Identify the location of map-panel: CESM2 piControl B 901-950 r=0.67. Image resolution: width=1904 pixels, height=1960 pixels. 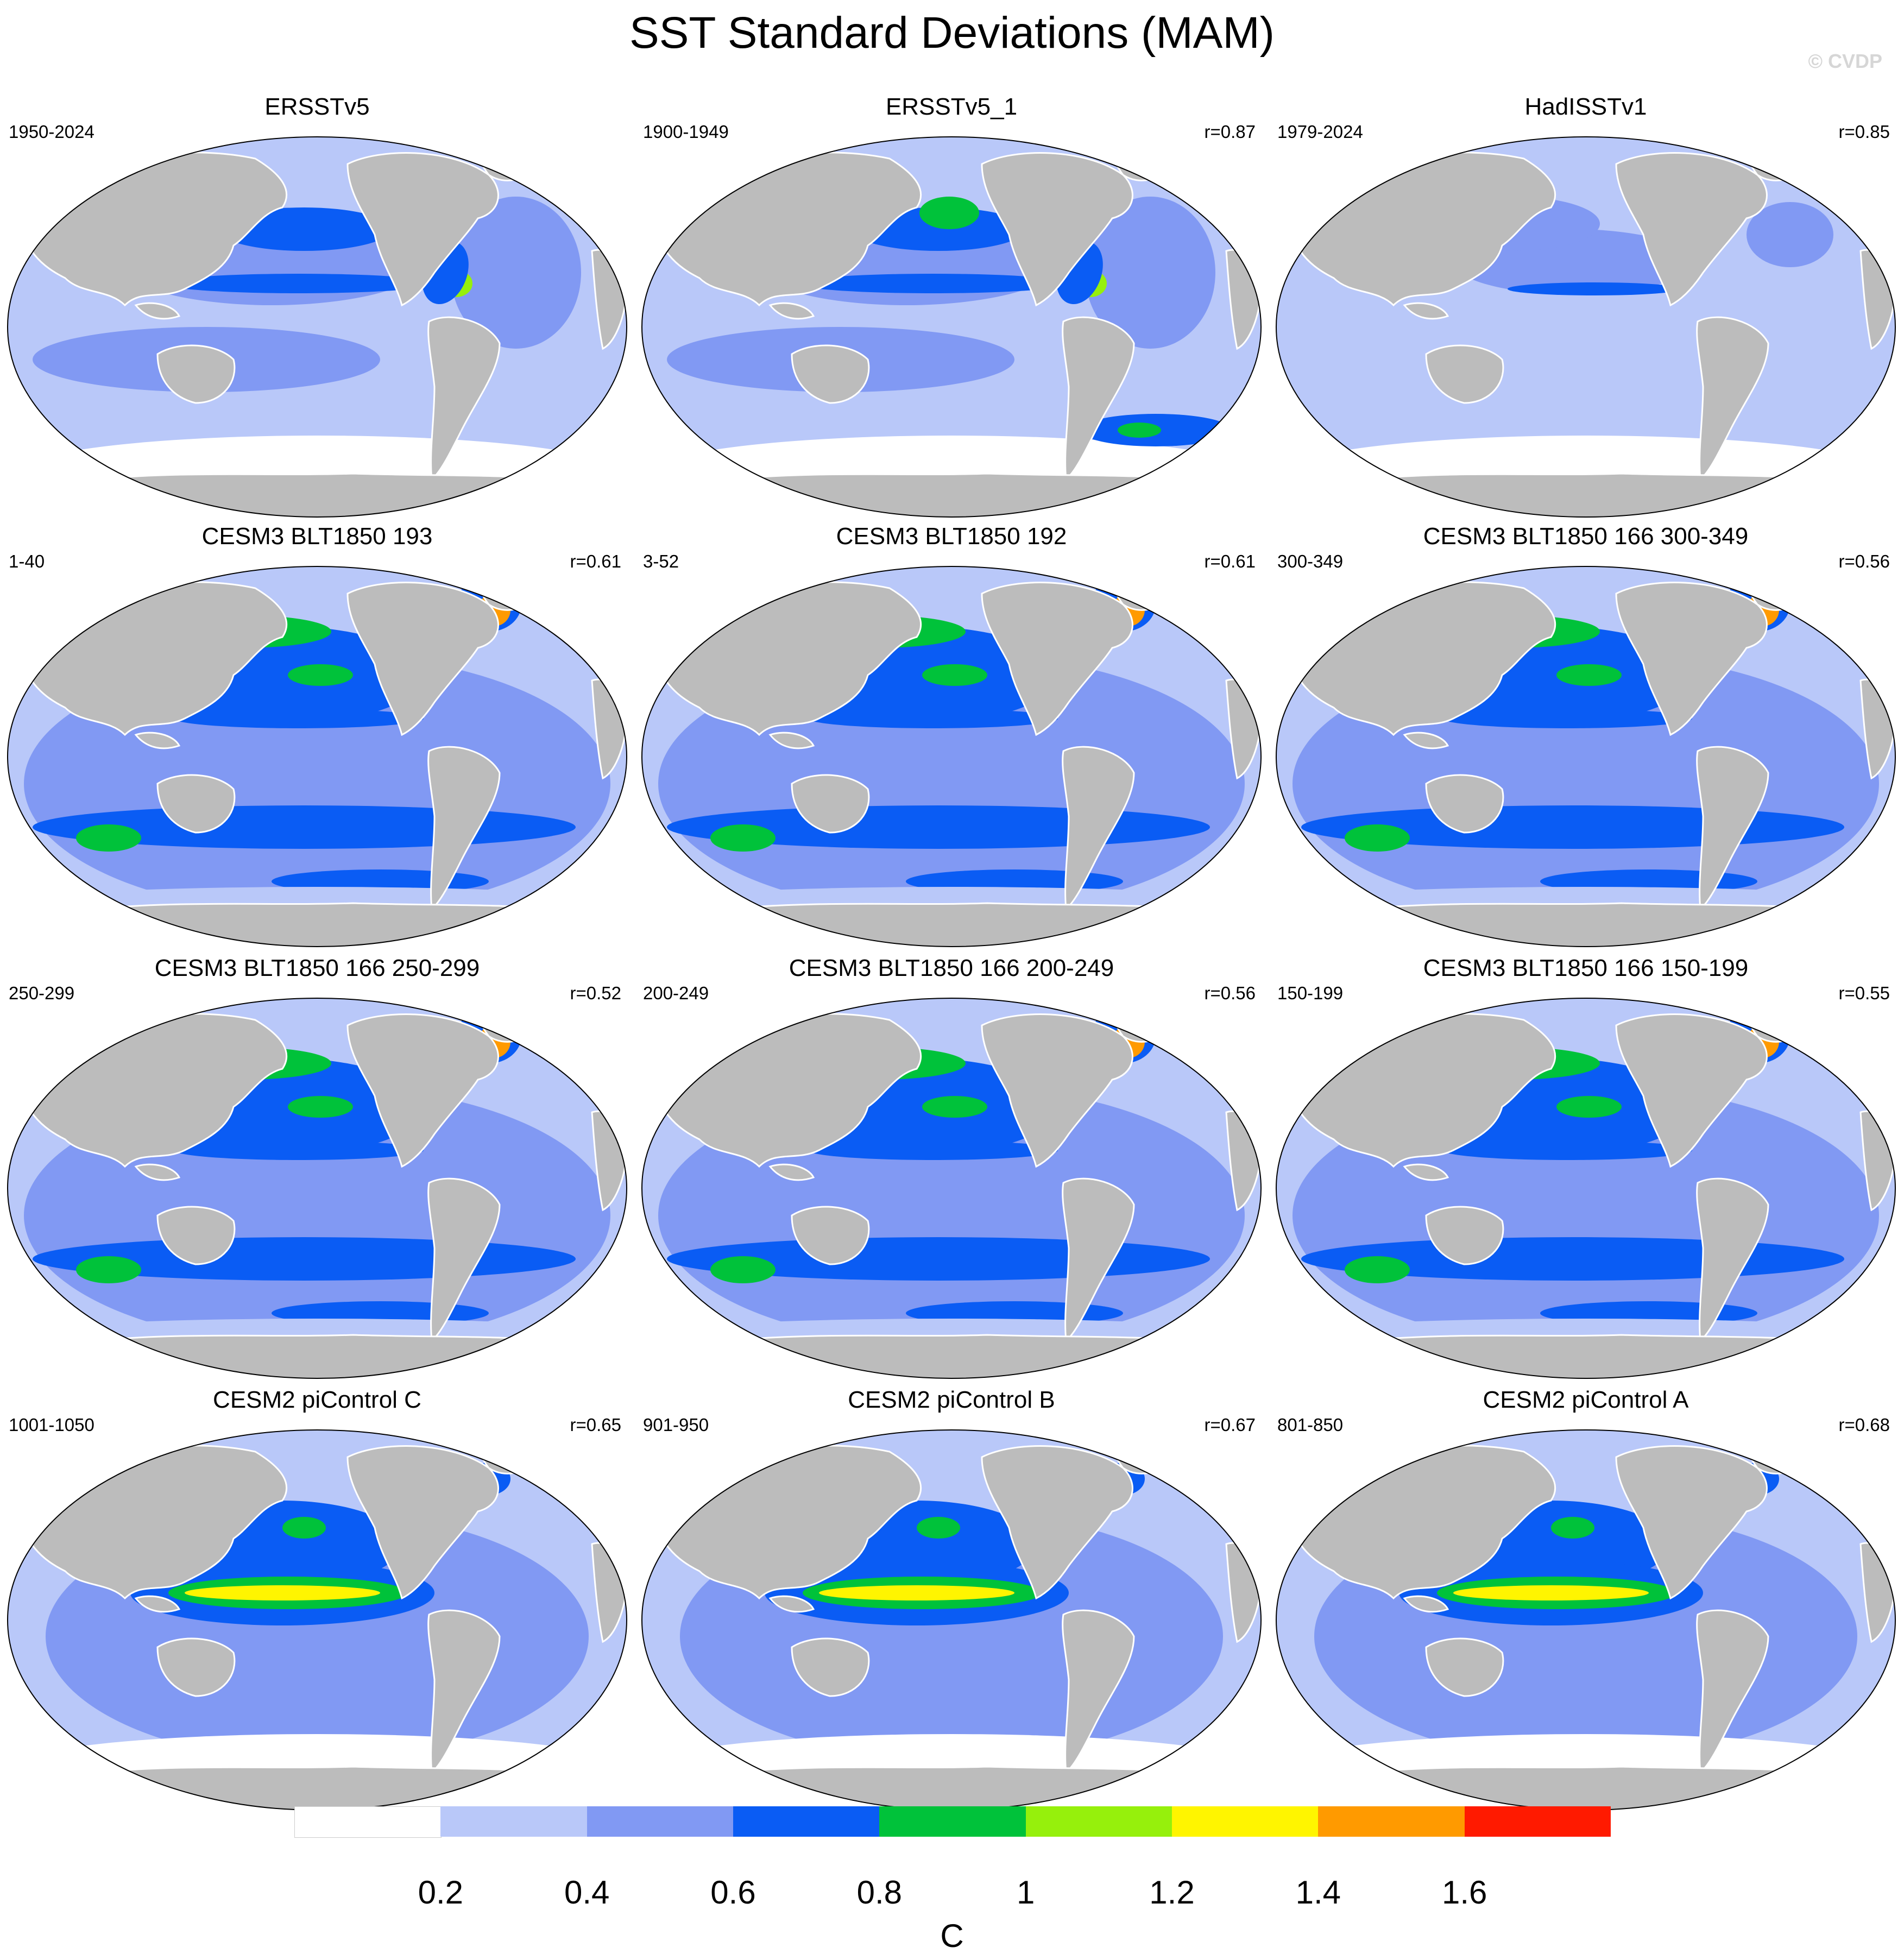
(951, 1602).